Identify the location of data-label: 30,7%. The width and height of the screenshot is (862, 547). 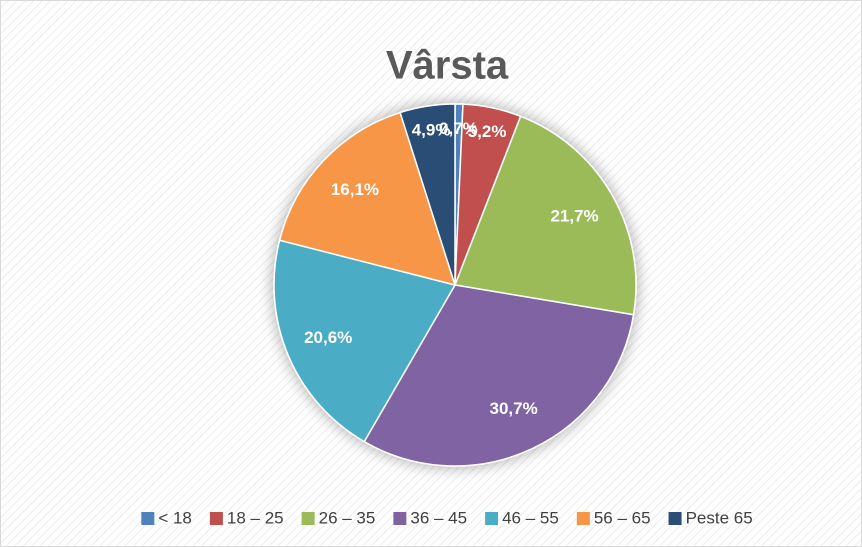
(514, 408).